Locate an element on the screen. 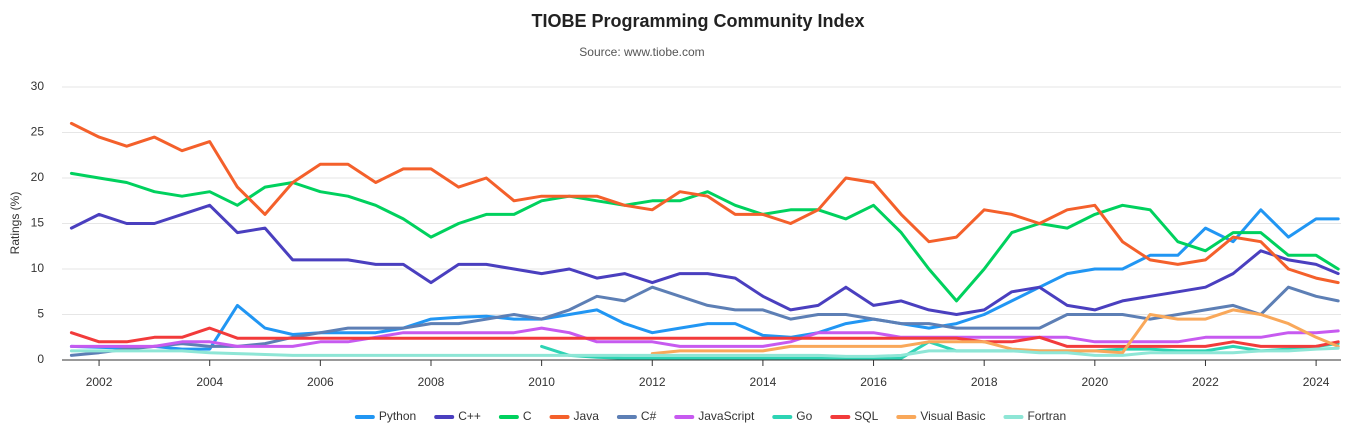 The width and height of the screenshot is (1360, 441). y-tick-label: 15 is located at coordinates (38, 223).